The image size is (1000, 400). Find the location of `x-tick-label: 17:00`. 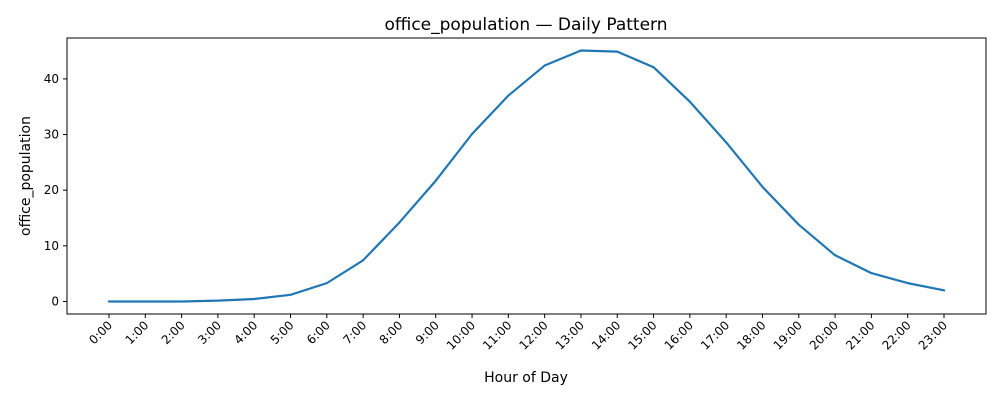

x-tick-label: 17:00 is located at coordinates (715, 335).